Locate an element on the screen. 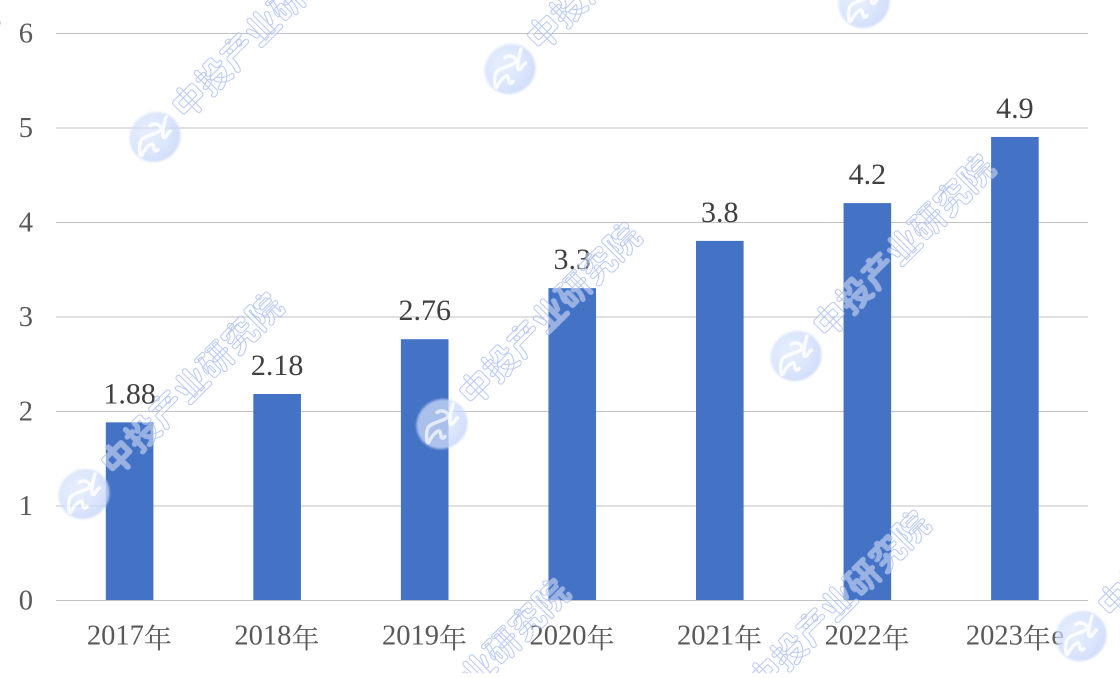 The width and height of the screenshot is (1120, 678). svg-text: 1 is located at coordinates (26, 506).